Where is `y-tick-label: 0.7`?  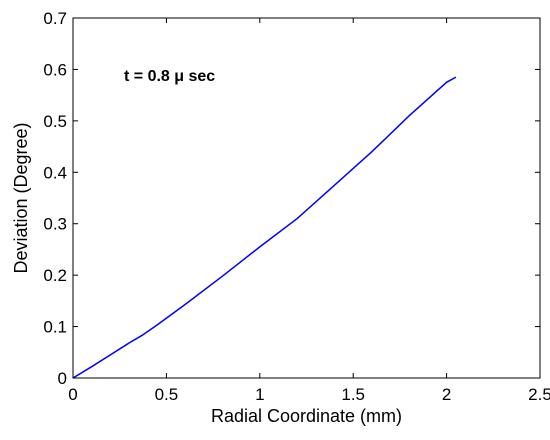 y-tick-label: 0.7 is located at coordinates (55, 18).